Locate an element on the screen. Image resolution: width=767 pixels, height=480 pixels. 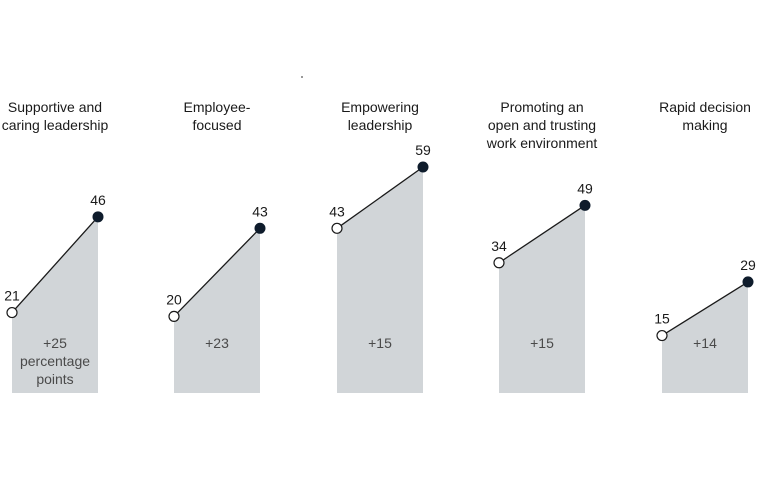
start-value-label: 34 is located at coordinates (499, 246).